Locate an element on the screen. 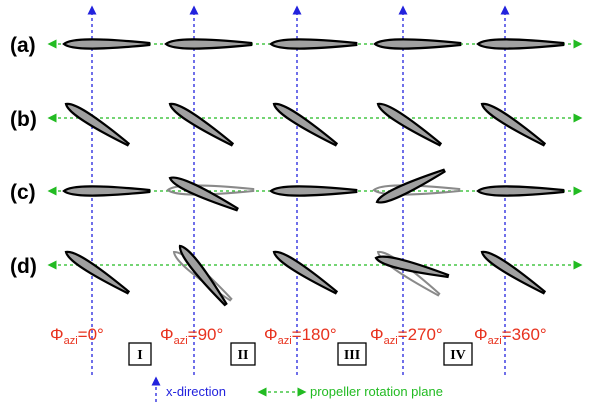  quadrant-label-3: III is located at coordinates (352, 355).